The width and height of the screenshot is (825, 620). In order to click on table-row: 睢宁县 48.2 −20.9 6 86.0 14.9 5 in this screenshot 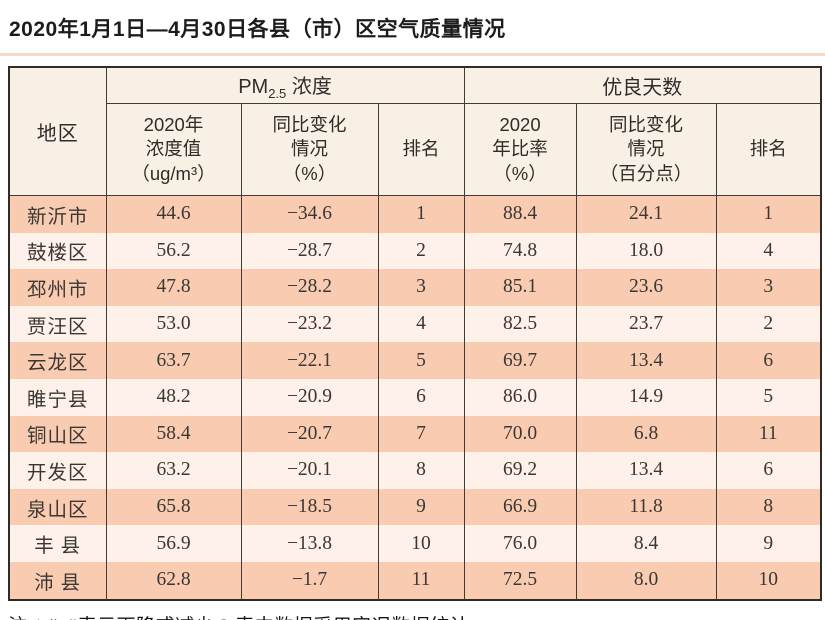, I will do `click(415, 397)`.